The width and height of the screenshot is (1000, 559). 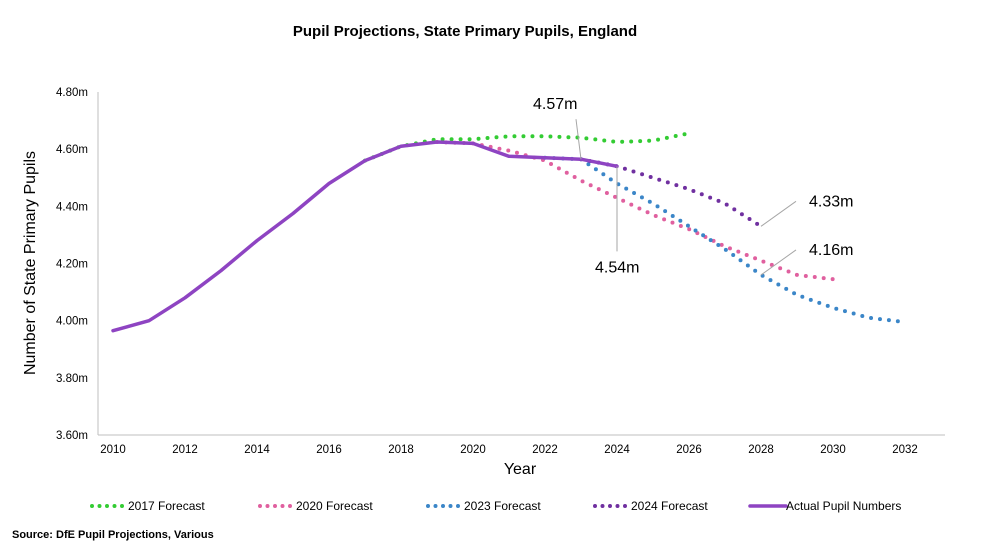 I want to click on callout-label: 4.33m, so click(x=831, y=201).